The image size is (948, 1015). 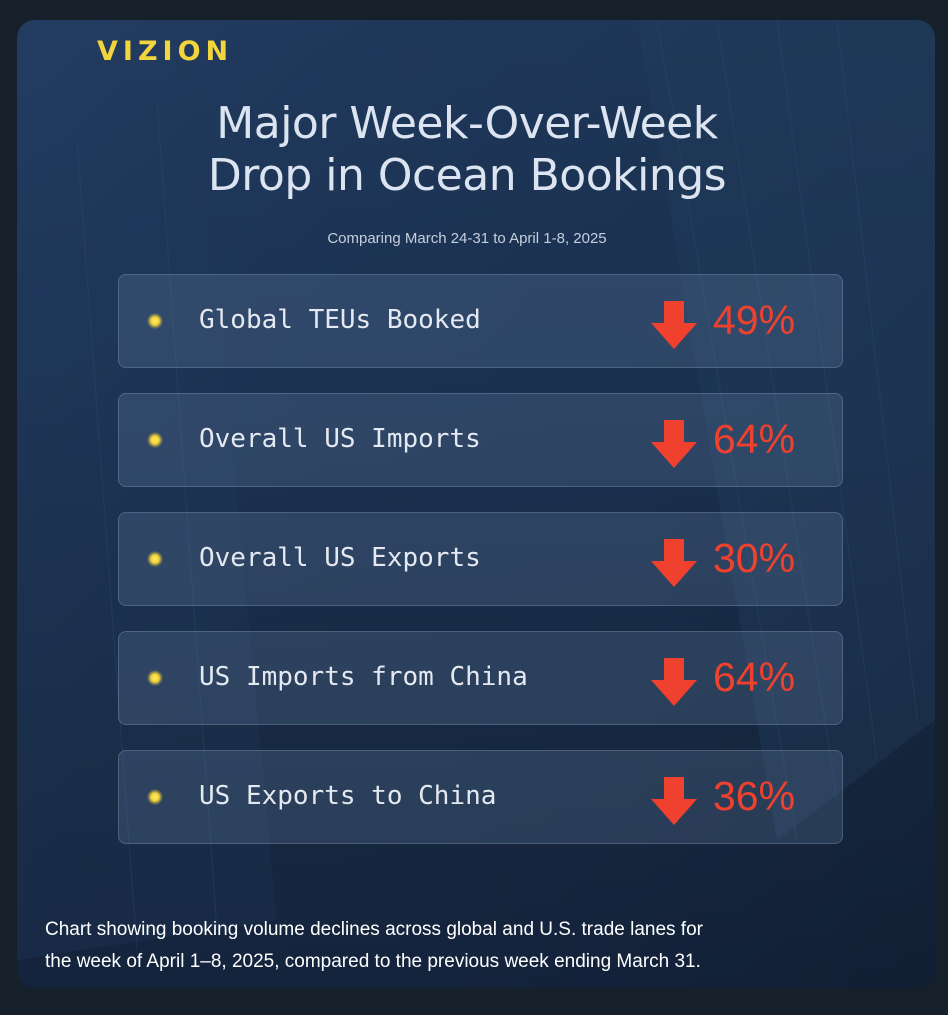 I want to click on stat-label: Global TEUs Booked, so click(x=340, y=320).